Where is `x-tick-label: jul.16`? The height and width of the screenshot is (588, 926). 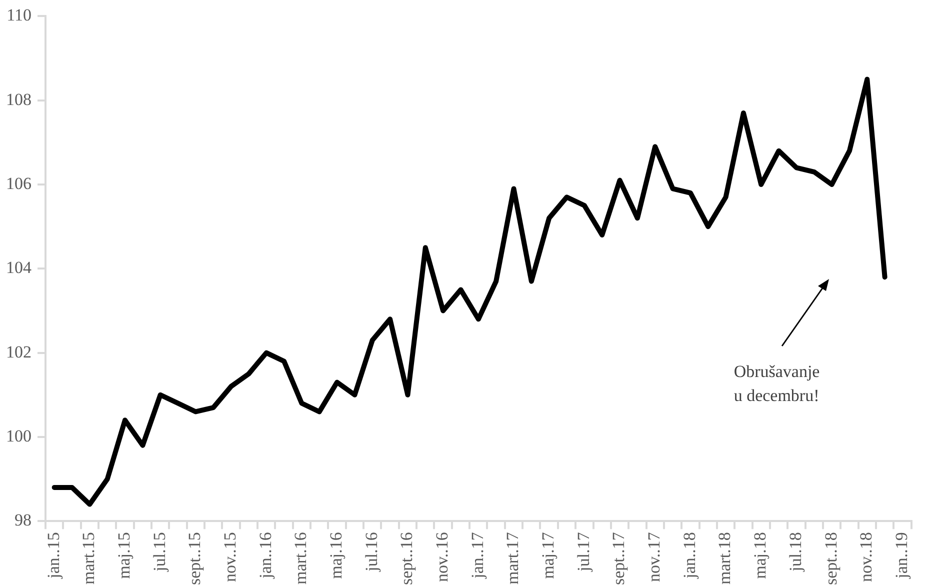
x-tick-label: jul.16 is located at coordinates (371, 552).